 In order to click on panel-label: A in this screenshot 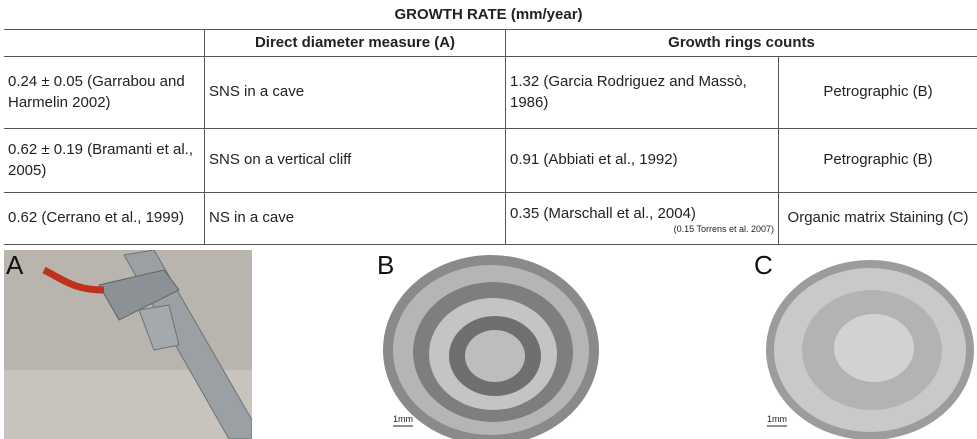, I will do `click(15, 265)`.